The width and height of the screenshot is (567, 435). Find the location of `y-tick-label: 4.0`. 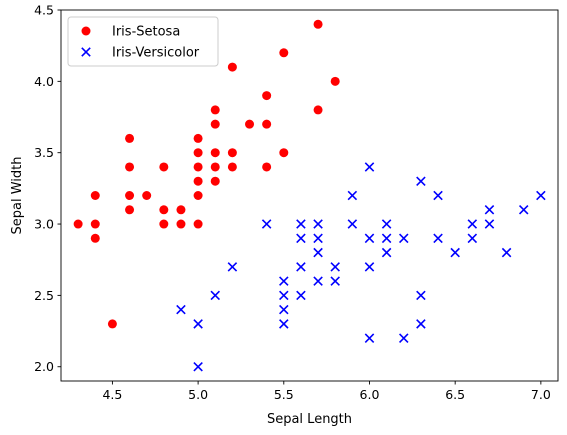

y-tick-label: 4.0 is located at coordinates (44, 81).